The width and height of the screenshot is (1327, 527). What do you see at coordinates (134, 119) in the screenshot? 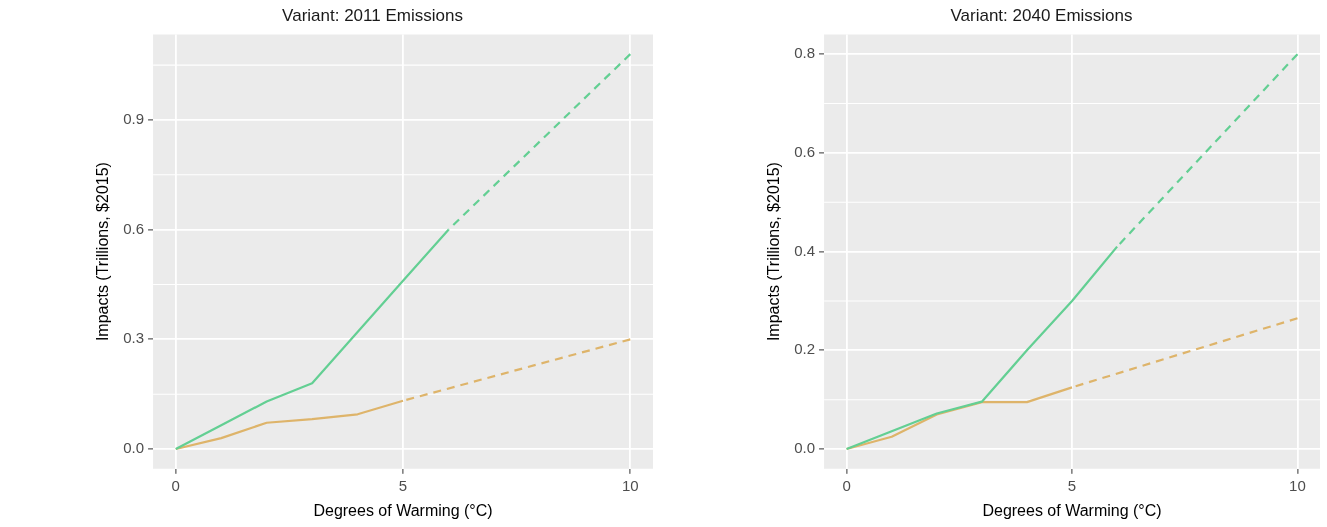
I see `y-tick-label: 0.9` at bounding box center [134, 119].